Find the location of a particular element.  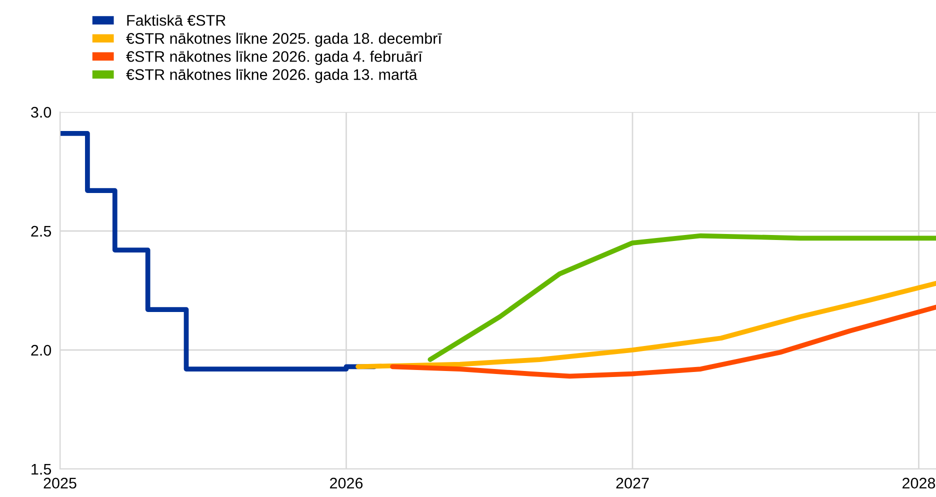

legend-label: €STR nākotnes līkne 2026. gada 13. martā is located at coordinates (272, 76).